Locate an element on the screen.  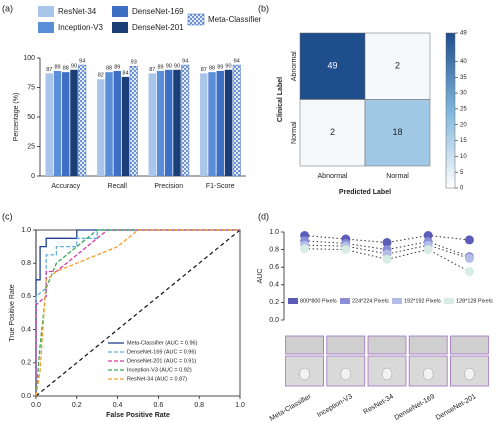
x-tick-label: DenseNet-169 is located at coordinates (415, 407).